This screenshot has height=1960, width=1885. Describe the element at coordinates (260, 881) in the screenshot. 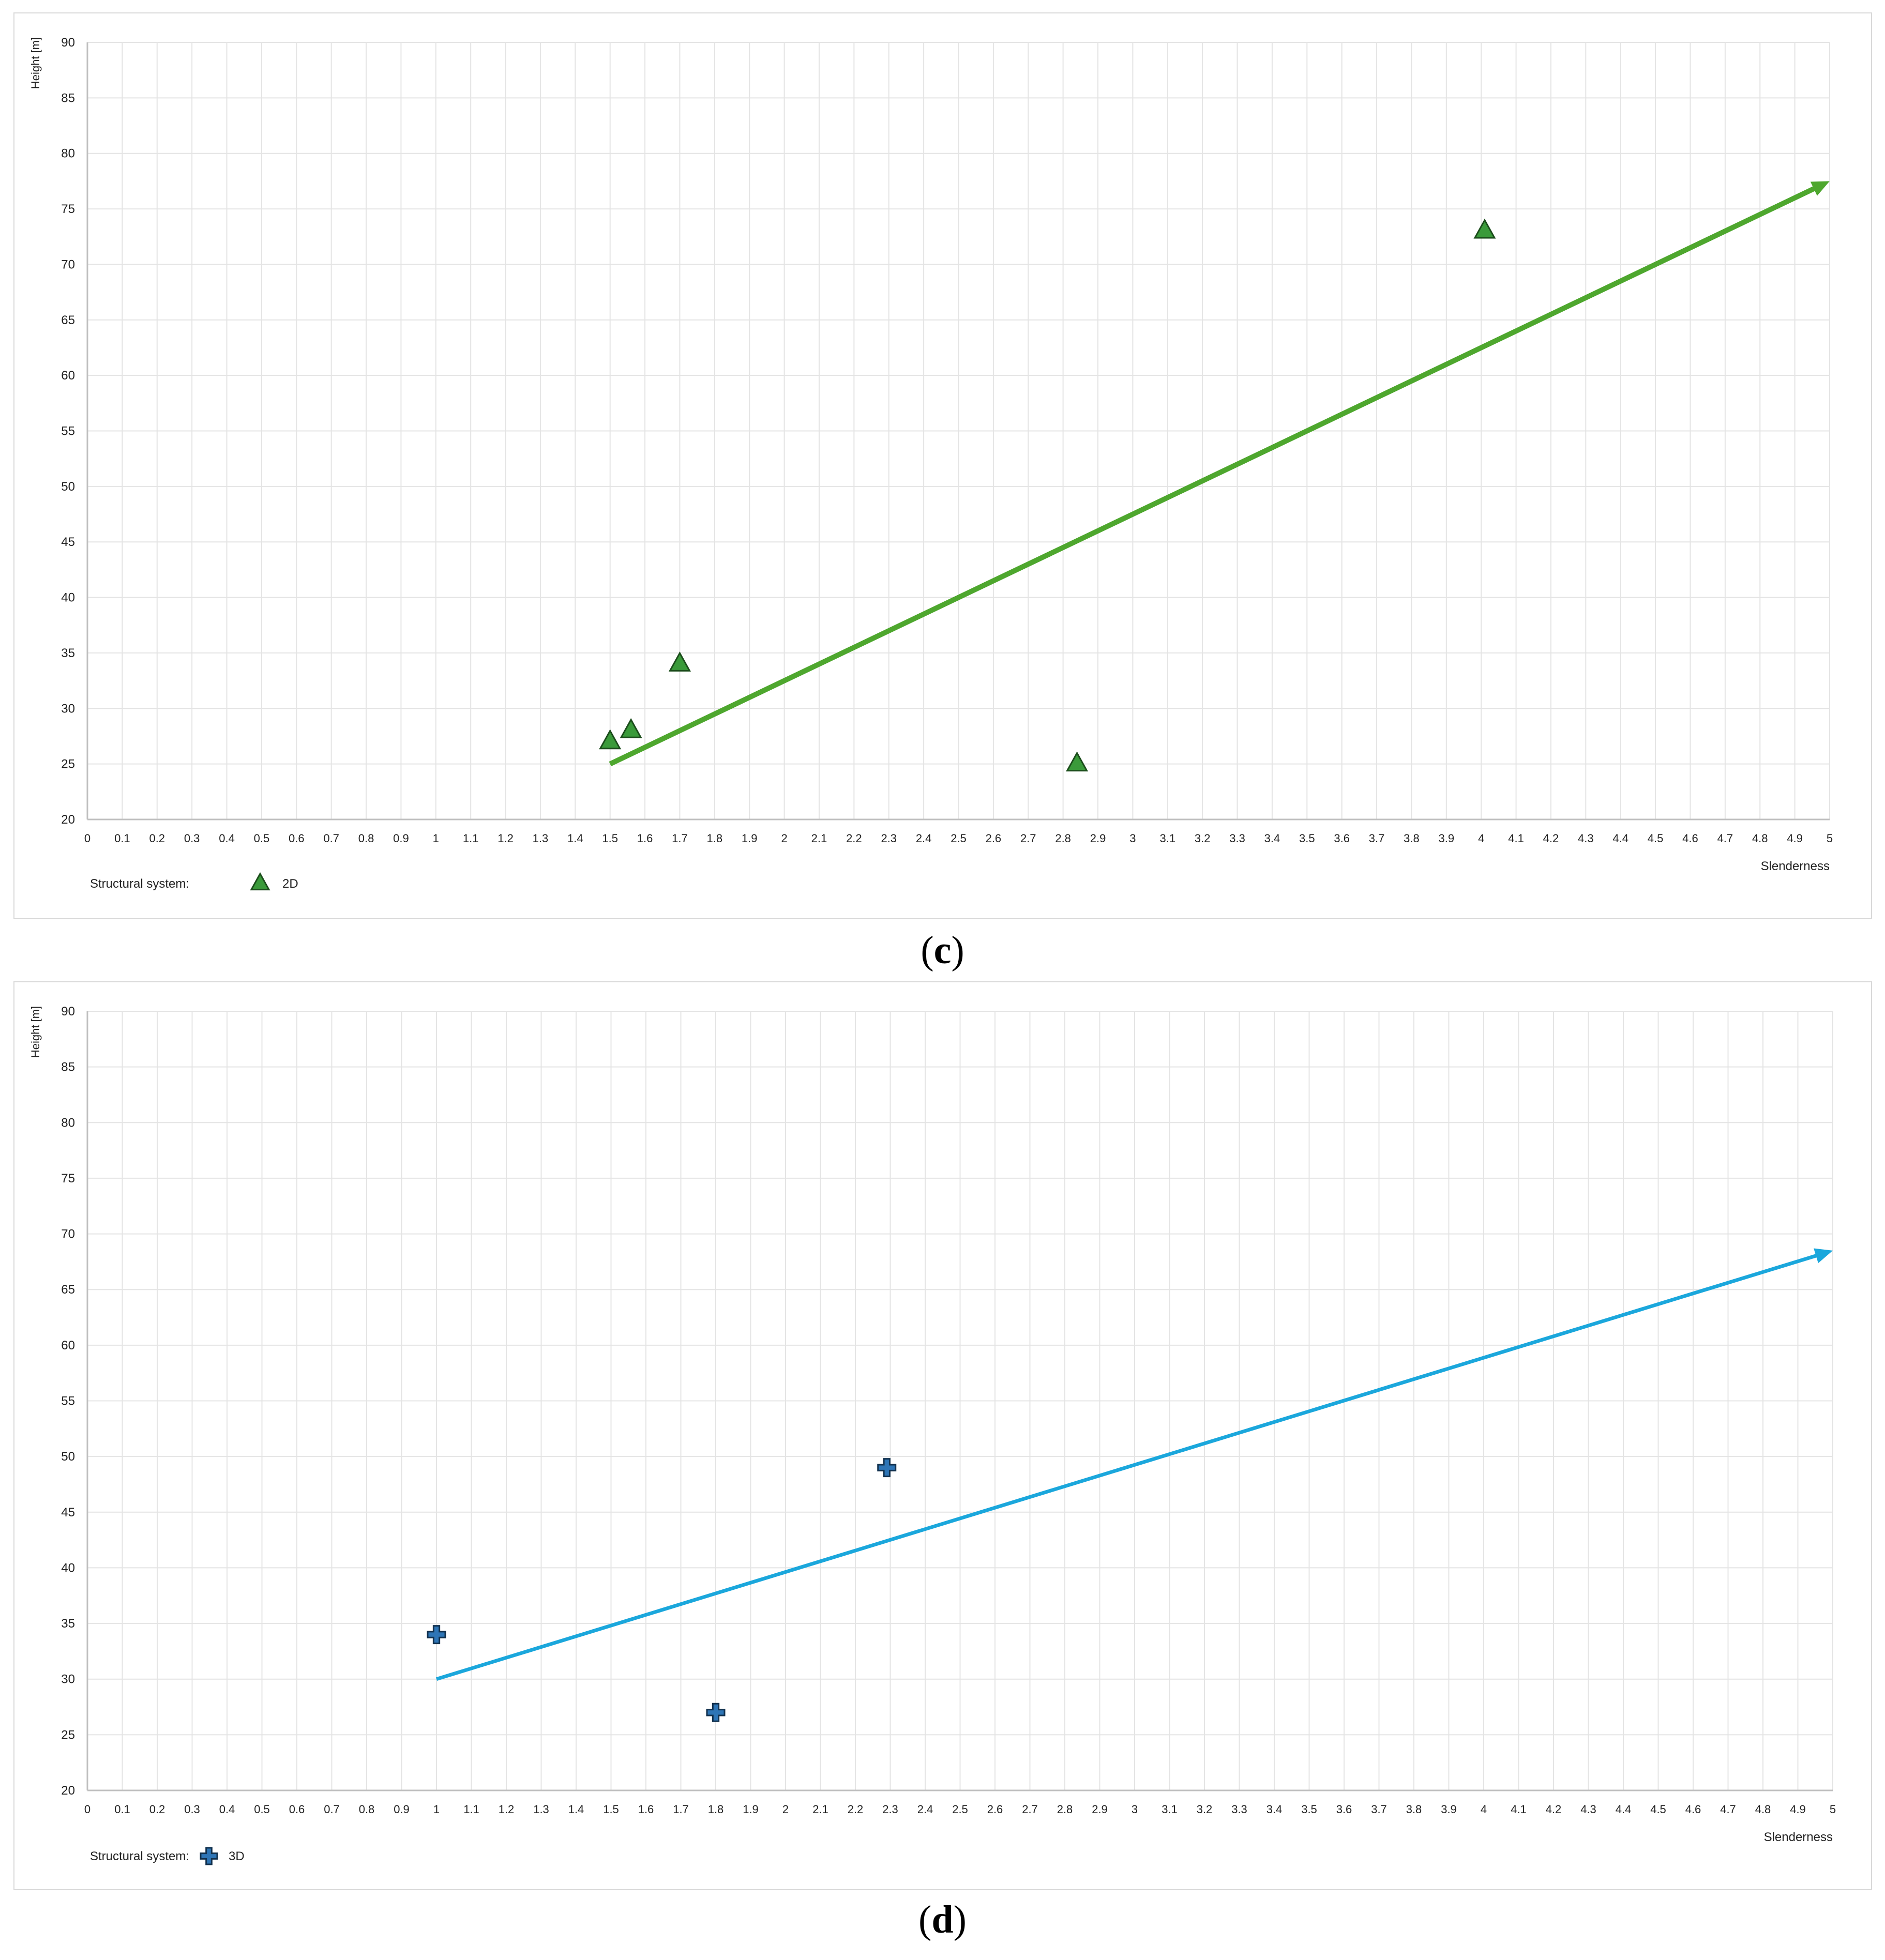

I see `legend-marker-triangle` at that location.